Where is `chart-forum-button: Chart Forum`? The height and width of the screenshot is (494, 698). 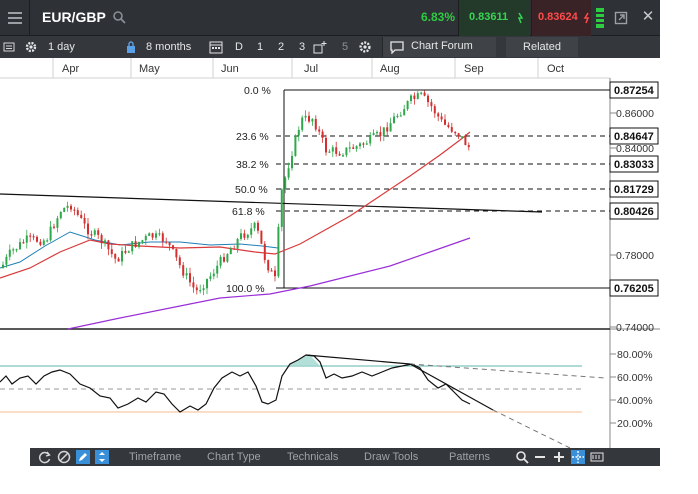 chart-forum-button: Chart Forum is located at coordinates (439, 47).